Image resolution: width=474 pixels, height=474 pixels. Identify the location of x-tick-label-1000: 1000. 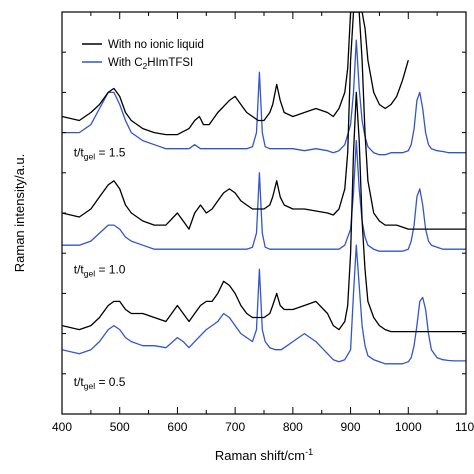
(408, 427).